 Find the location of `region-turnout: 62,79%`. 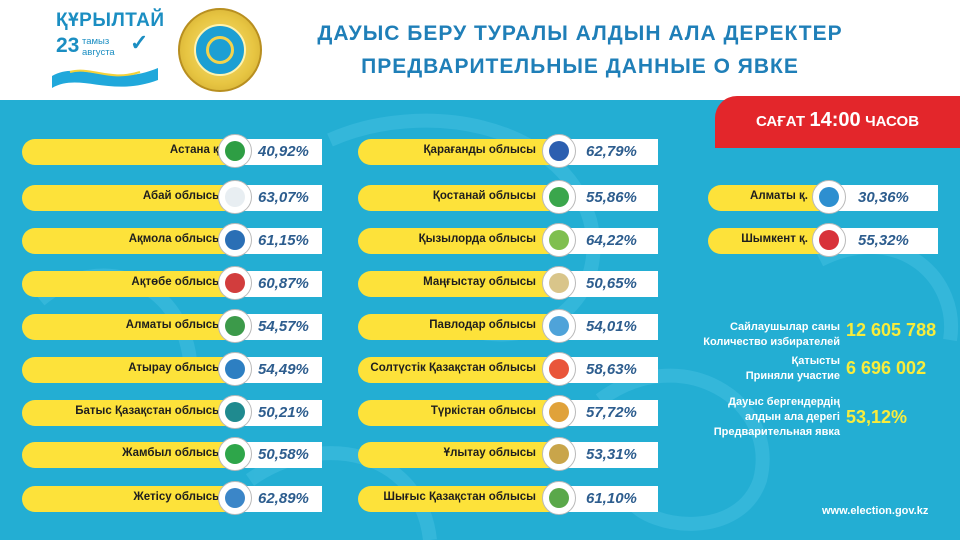

region-turnout: 62,79% is located at coordinates (611, 151).